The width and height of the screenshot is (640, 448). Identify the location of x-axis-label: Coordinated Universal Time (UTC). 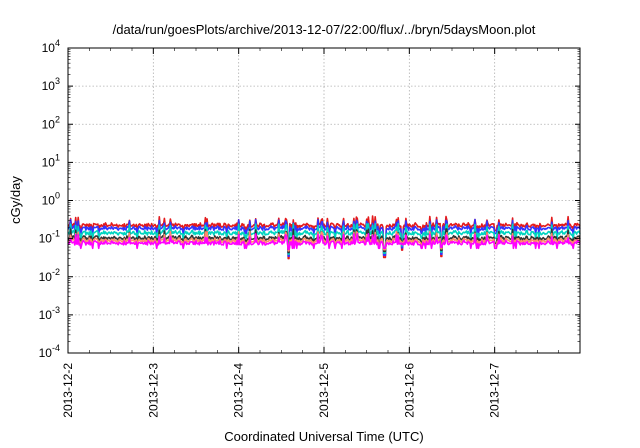
(323, 436).